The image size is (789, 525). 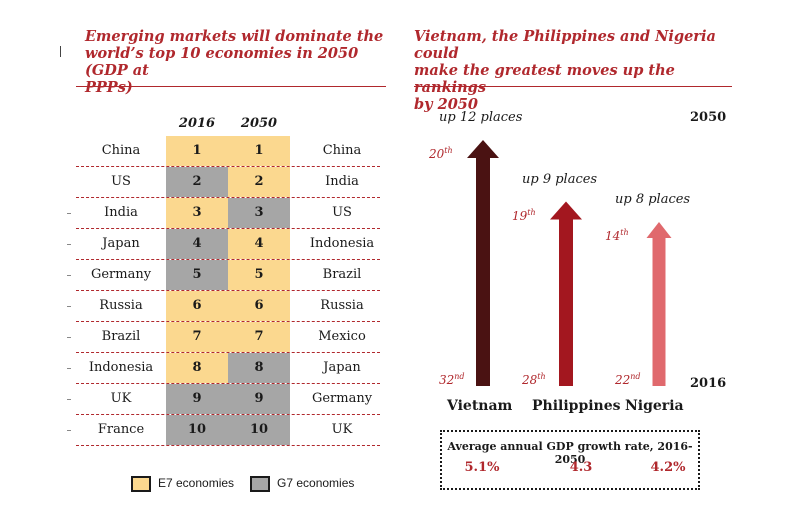 What do you see at coordinates (196, 483) in the screenshot?
I see `legend-label-e7: E7 economies` at bounding box center [196, 483].